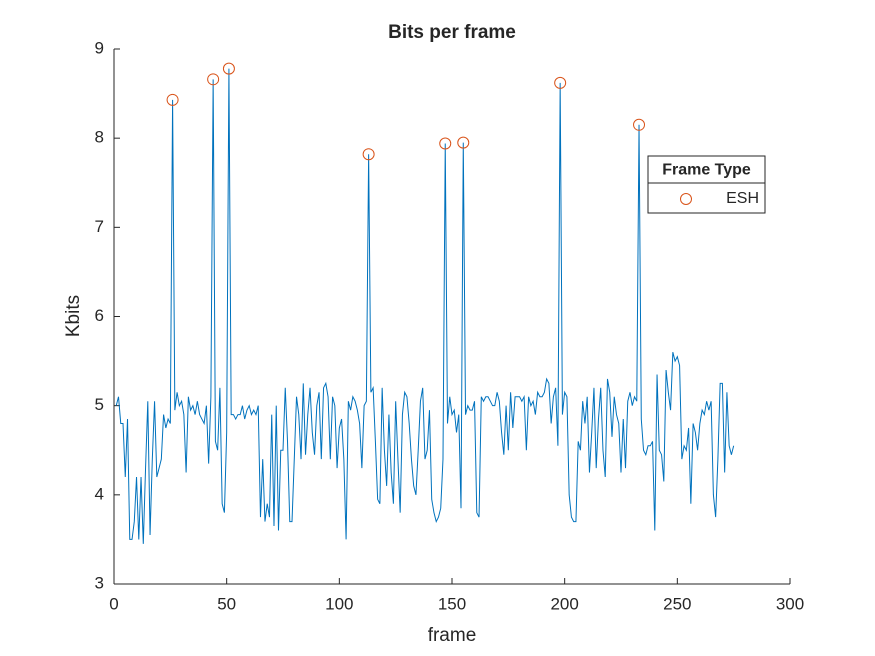 Image resolution: width=875 pixels, height=656 pixels. Describe the element at coordinates (99, 582) in the screenshot. I see `y-tick-label: 3` at that location.